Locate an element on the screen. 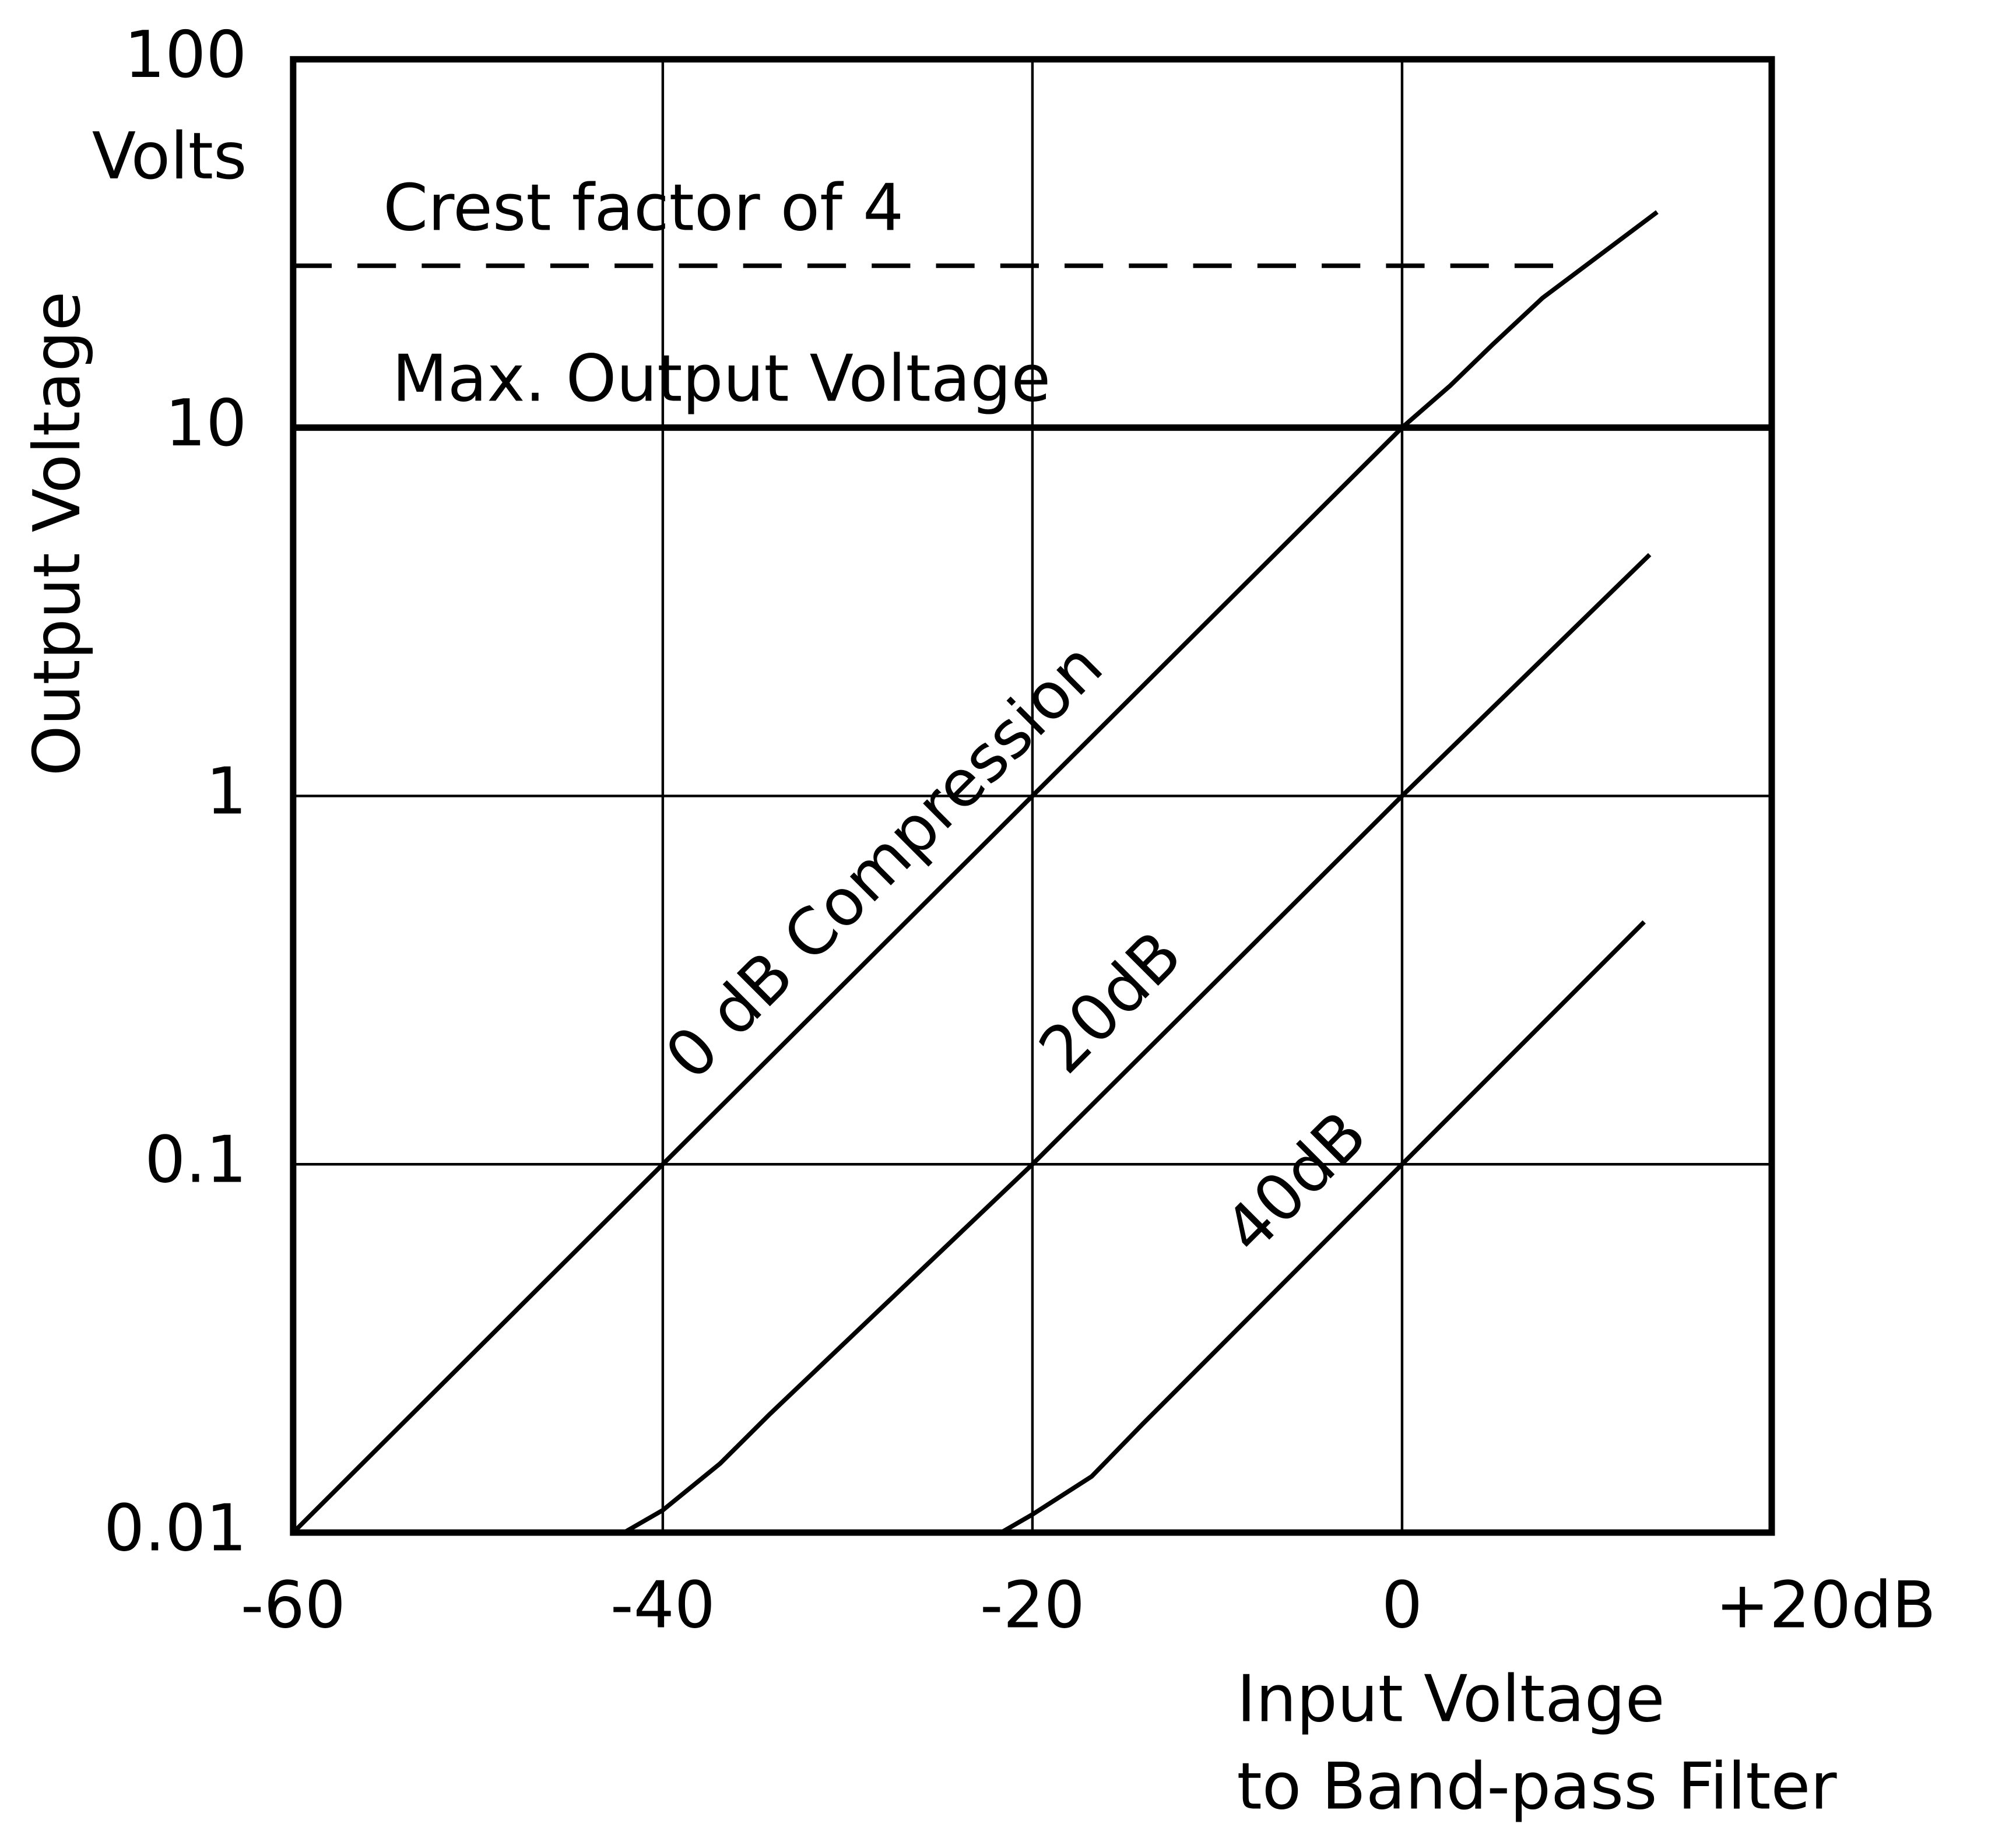  x-axis-label: to Band-pass Filter is located at coordinates (1537, 1787).